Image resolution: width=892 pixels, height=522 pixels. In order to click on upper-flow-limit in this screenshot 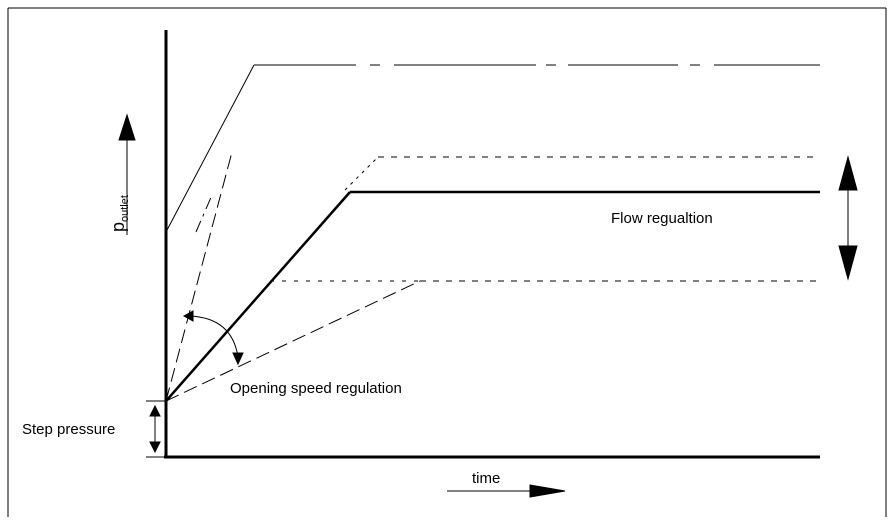, I will do `click(582, 173)`.